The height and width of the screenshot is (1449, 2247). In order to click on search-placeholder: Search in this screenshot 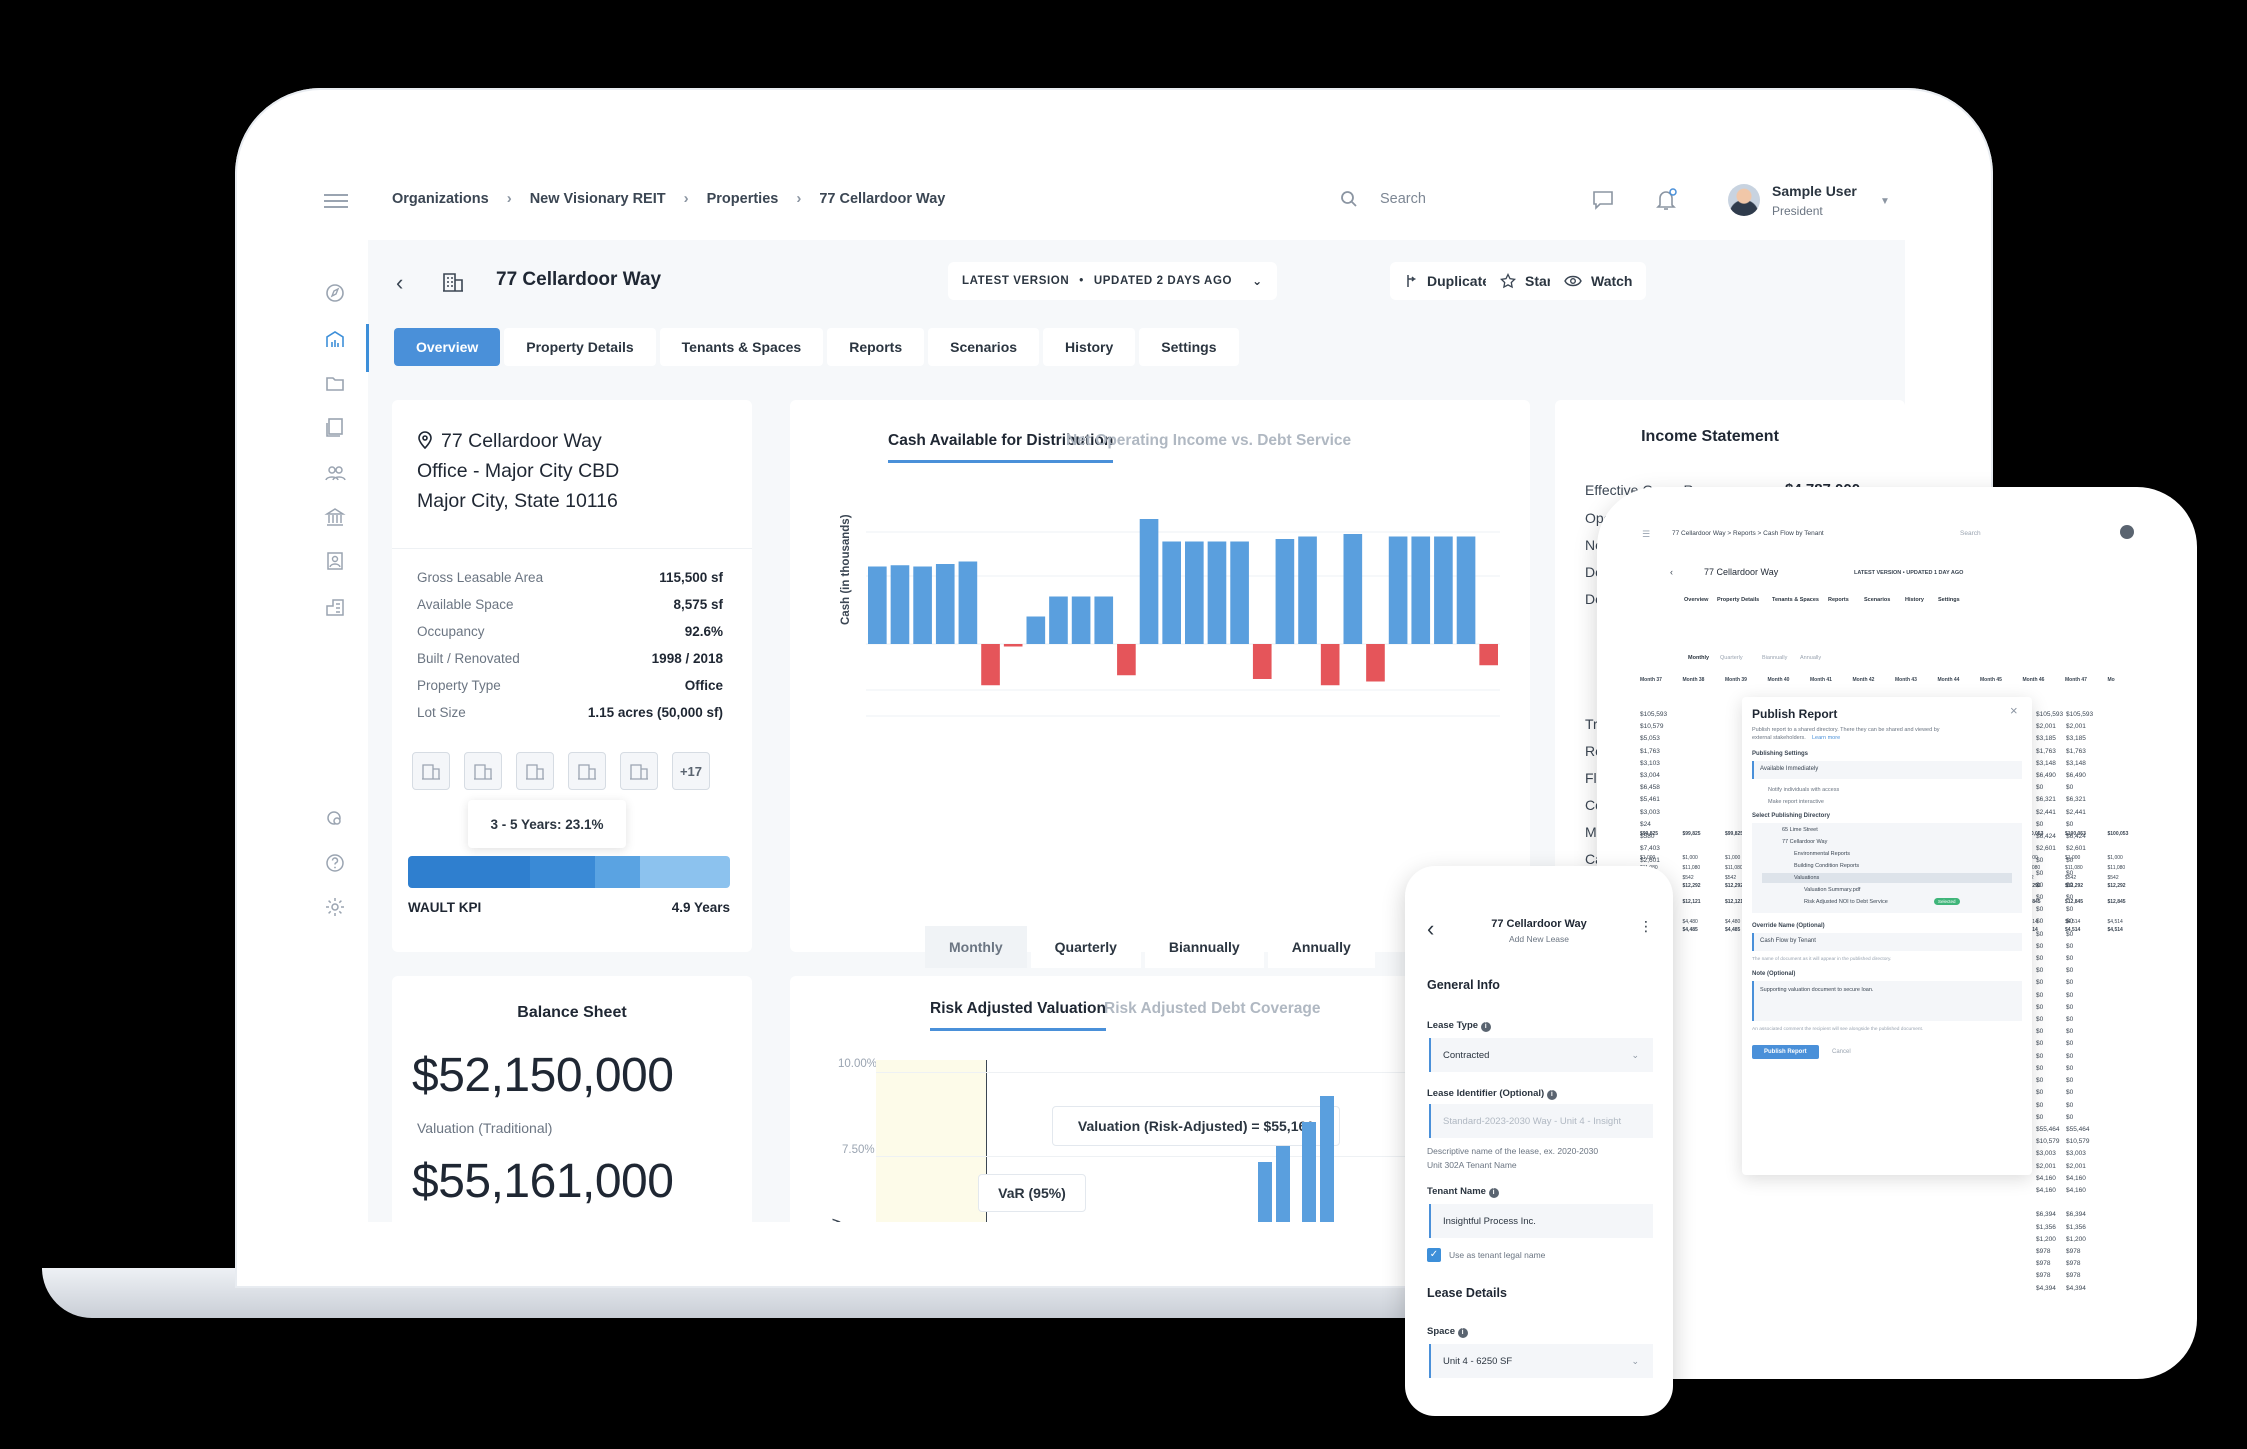, I will do `click(1403, 199)`.